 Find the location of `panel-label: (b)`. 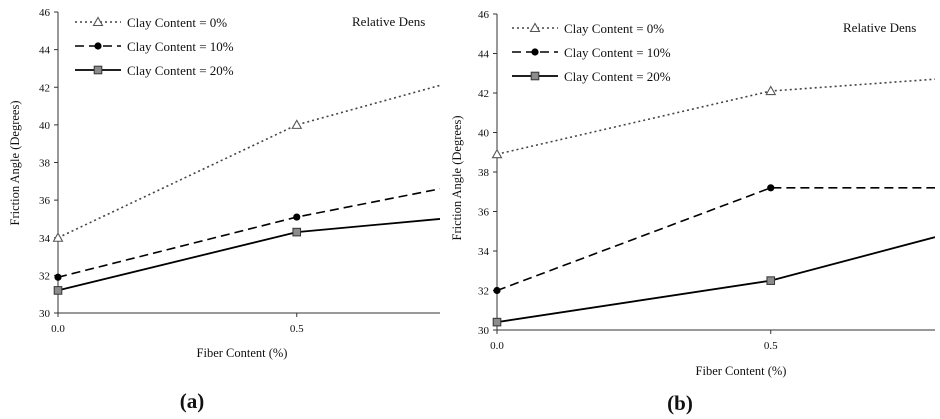

panel-label: (b) is located at coordinates (680, 403).